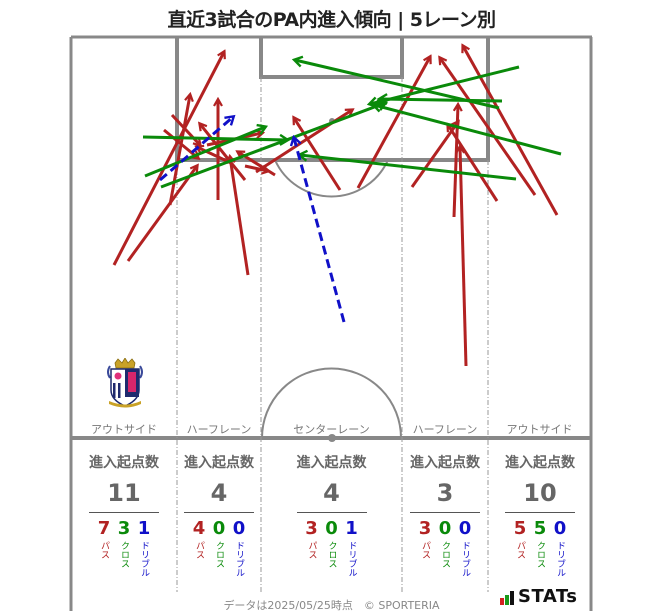 The image size is (663, 613). What do you see at coordinates (331, 605) in the screenshot?
I see `data-date-footer: データは2025/05/25時点 © SPORTERIA` at bounding box center [331, 605].